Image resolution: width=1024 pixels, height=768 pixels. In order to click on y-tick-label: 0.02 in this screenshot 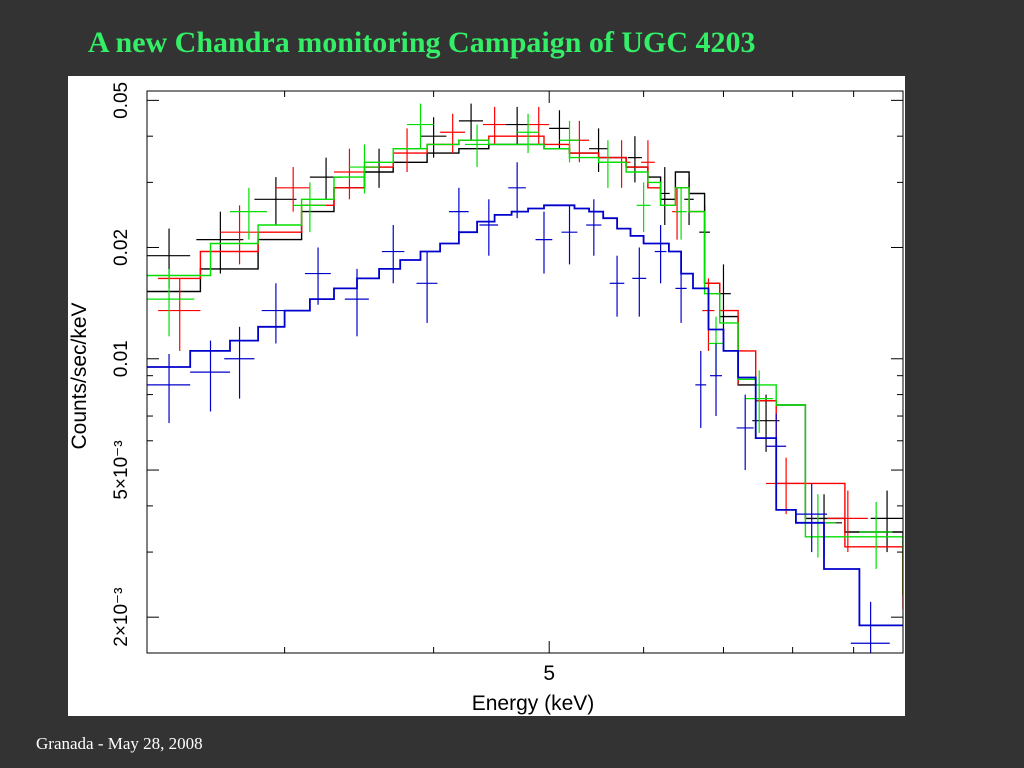, I will do `click(121, 247)`.